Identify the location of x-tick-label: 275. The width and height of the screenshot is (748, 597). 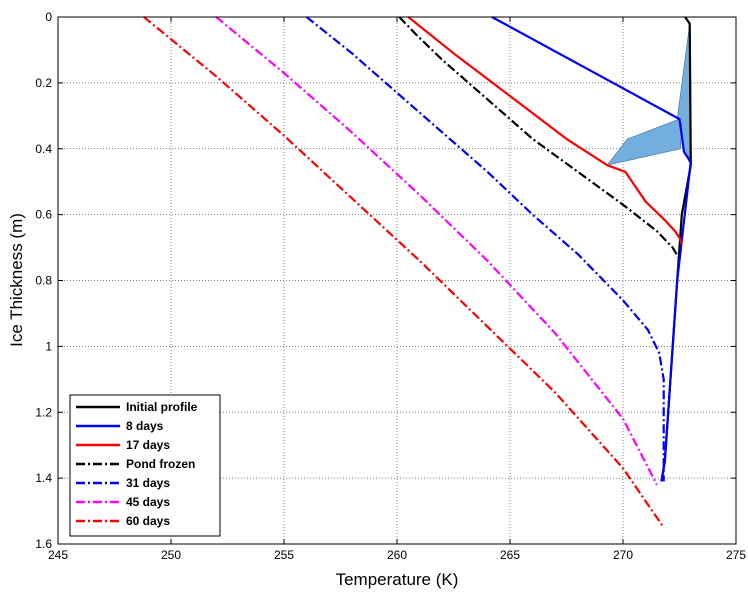
(736, 555).